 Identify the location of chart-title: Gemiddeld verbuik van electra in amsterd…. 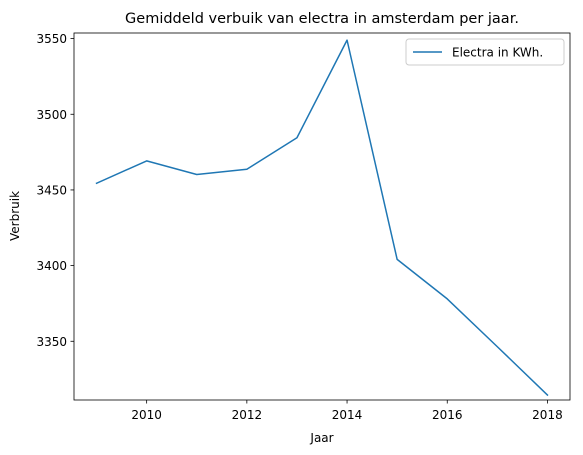
(322, 19).